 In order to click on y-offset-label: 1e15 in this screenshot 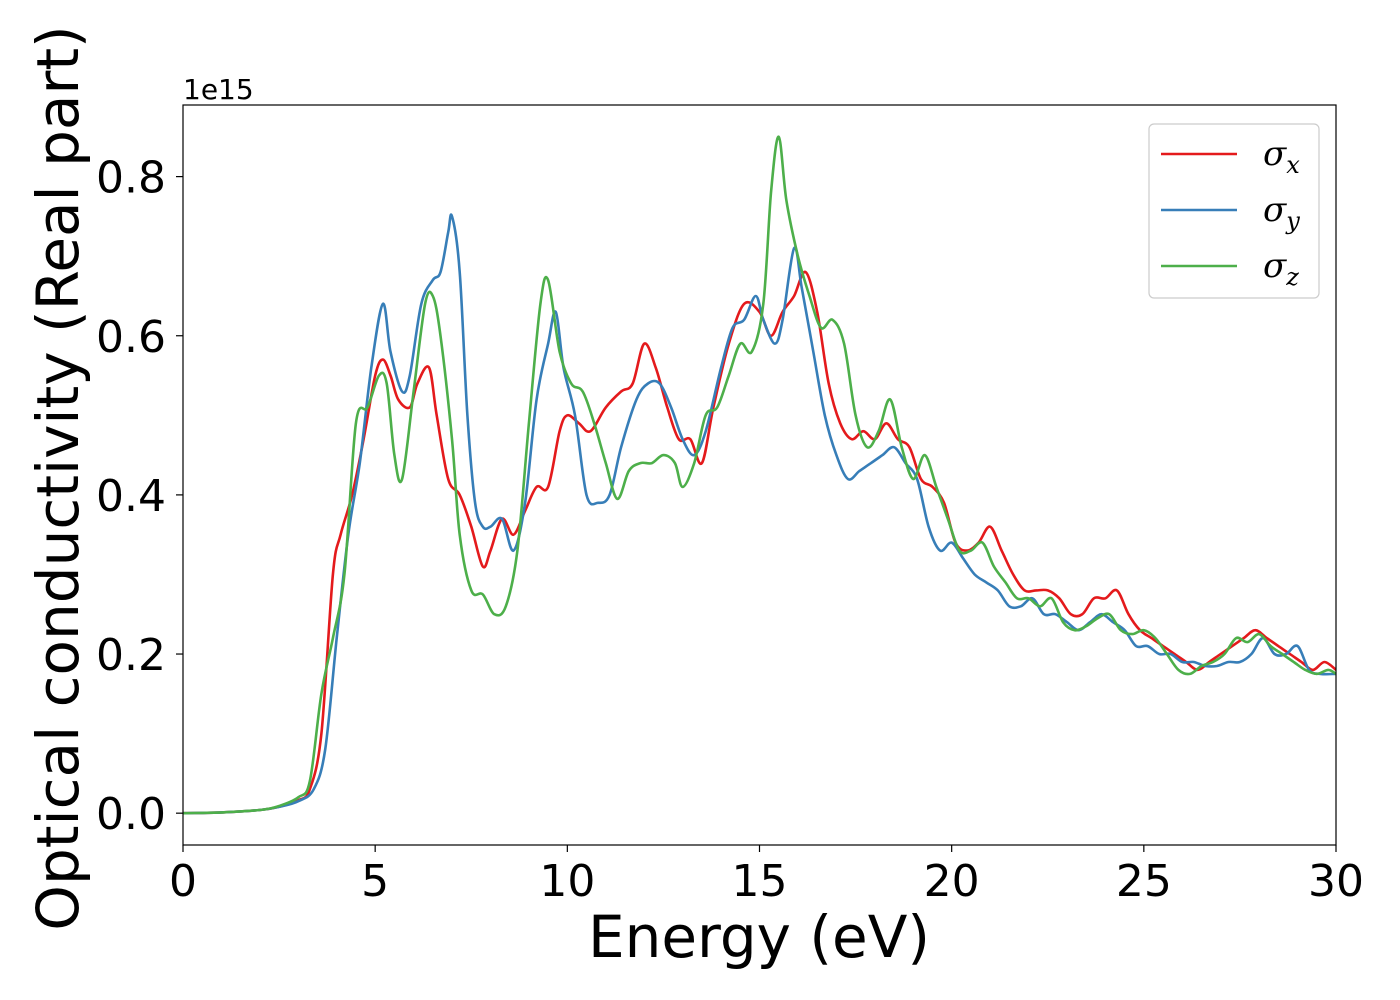, I will do `click(218, 89)`.